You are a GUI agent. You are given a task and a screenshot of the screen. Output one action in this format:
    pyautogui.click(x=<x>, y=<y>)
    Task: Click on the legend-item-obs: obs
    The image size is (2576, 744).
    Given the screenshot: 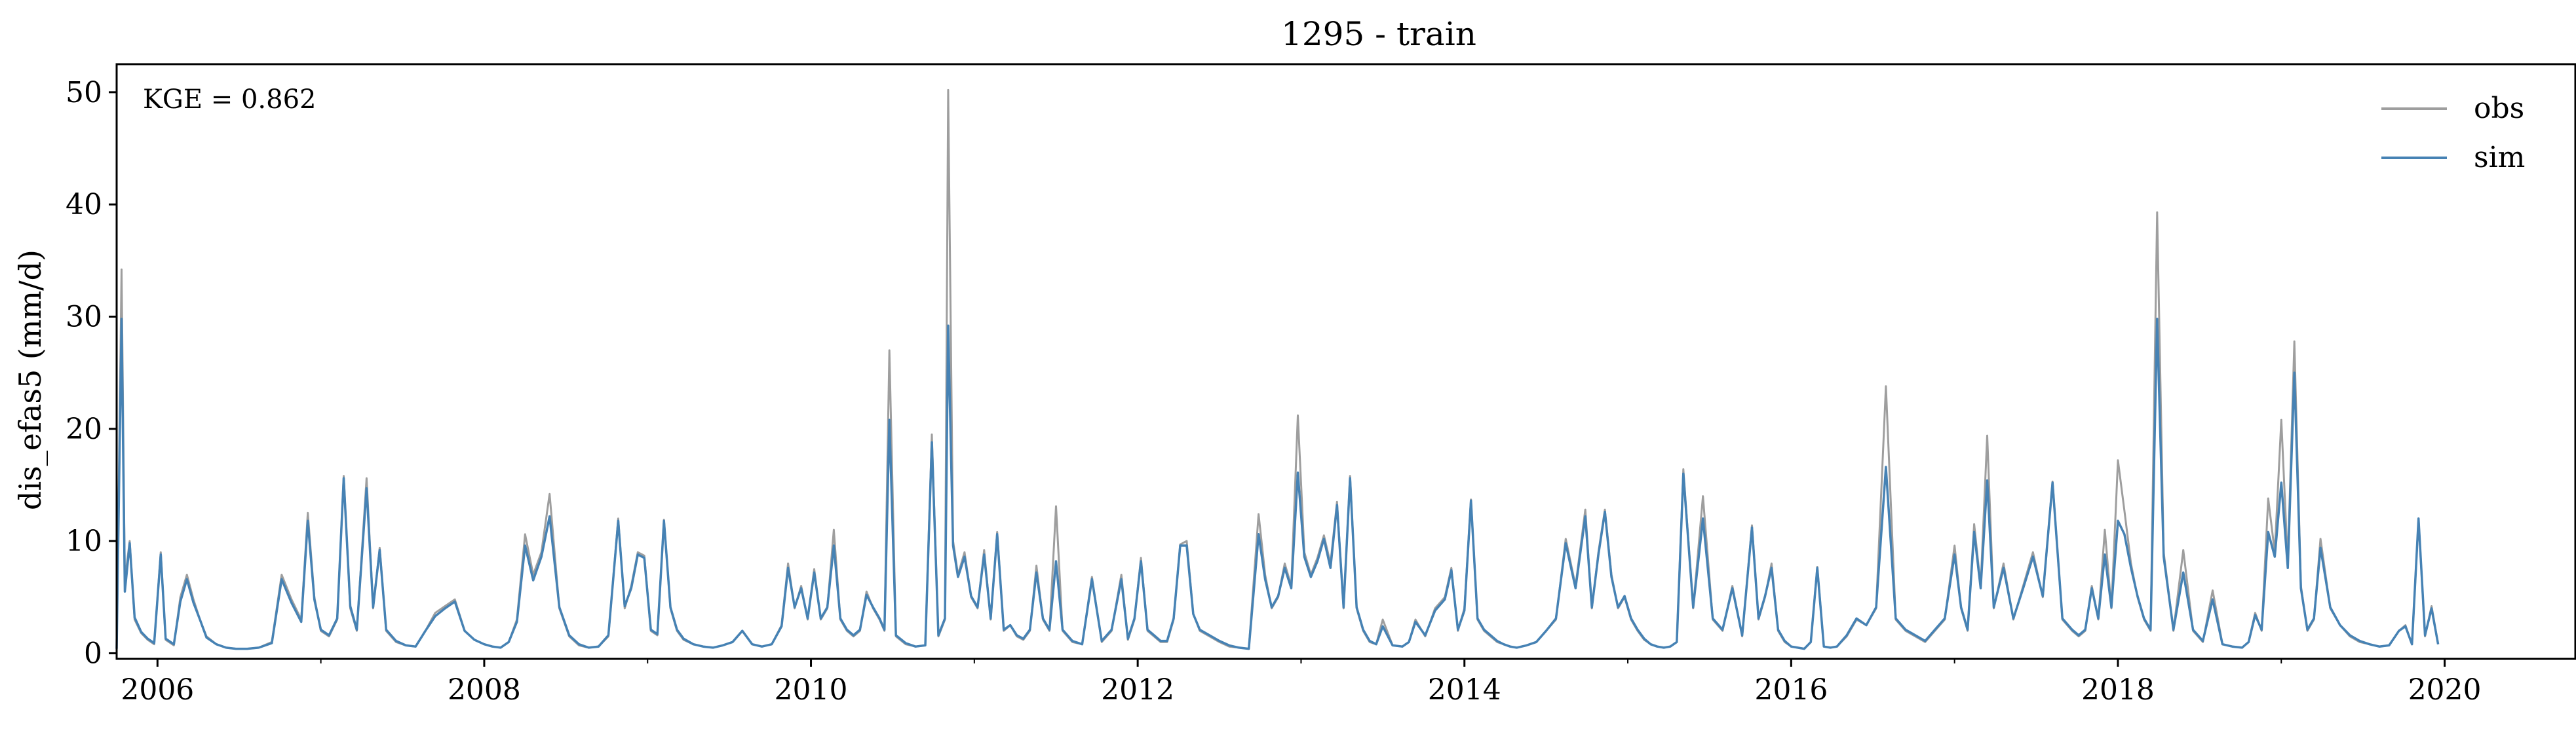 What is the action you would take?
    pyautogui.click(x=2452, y=108)
    